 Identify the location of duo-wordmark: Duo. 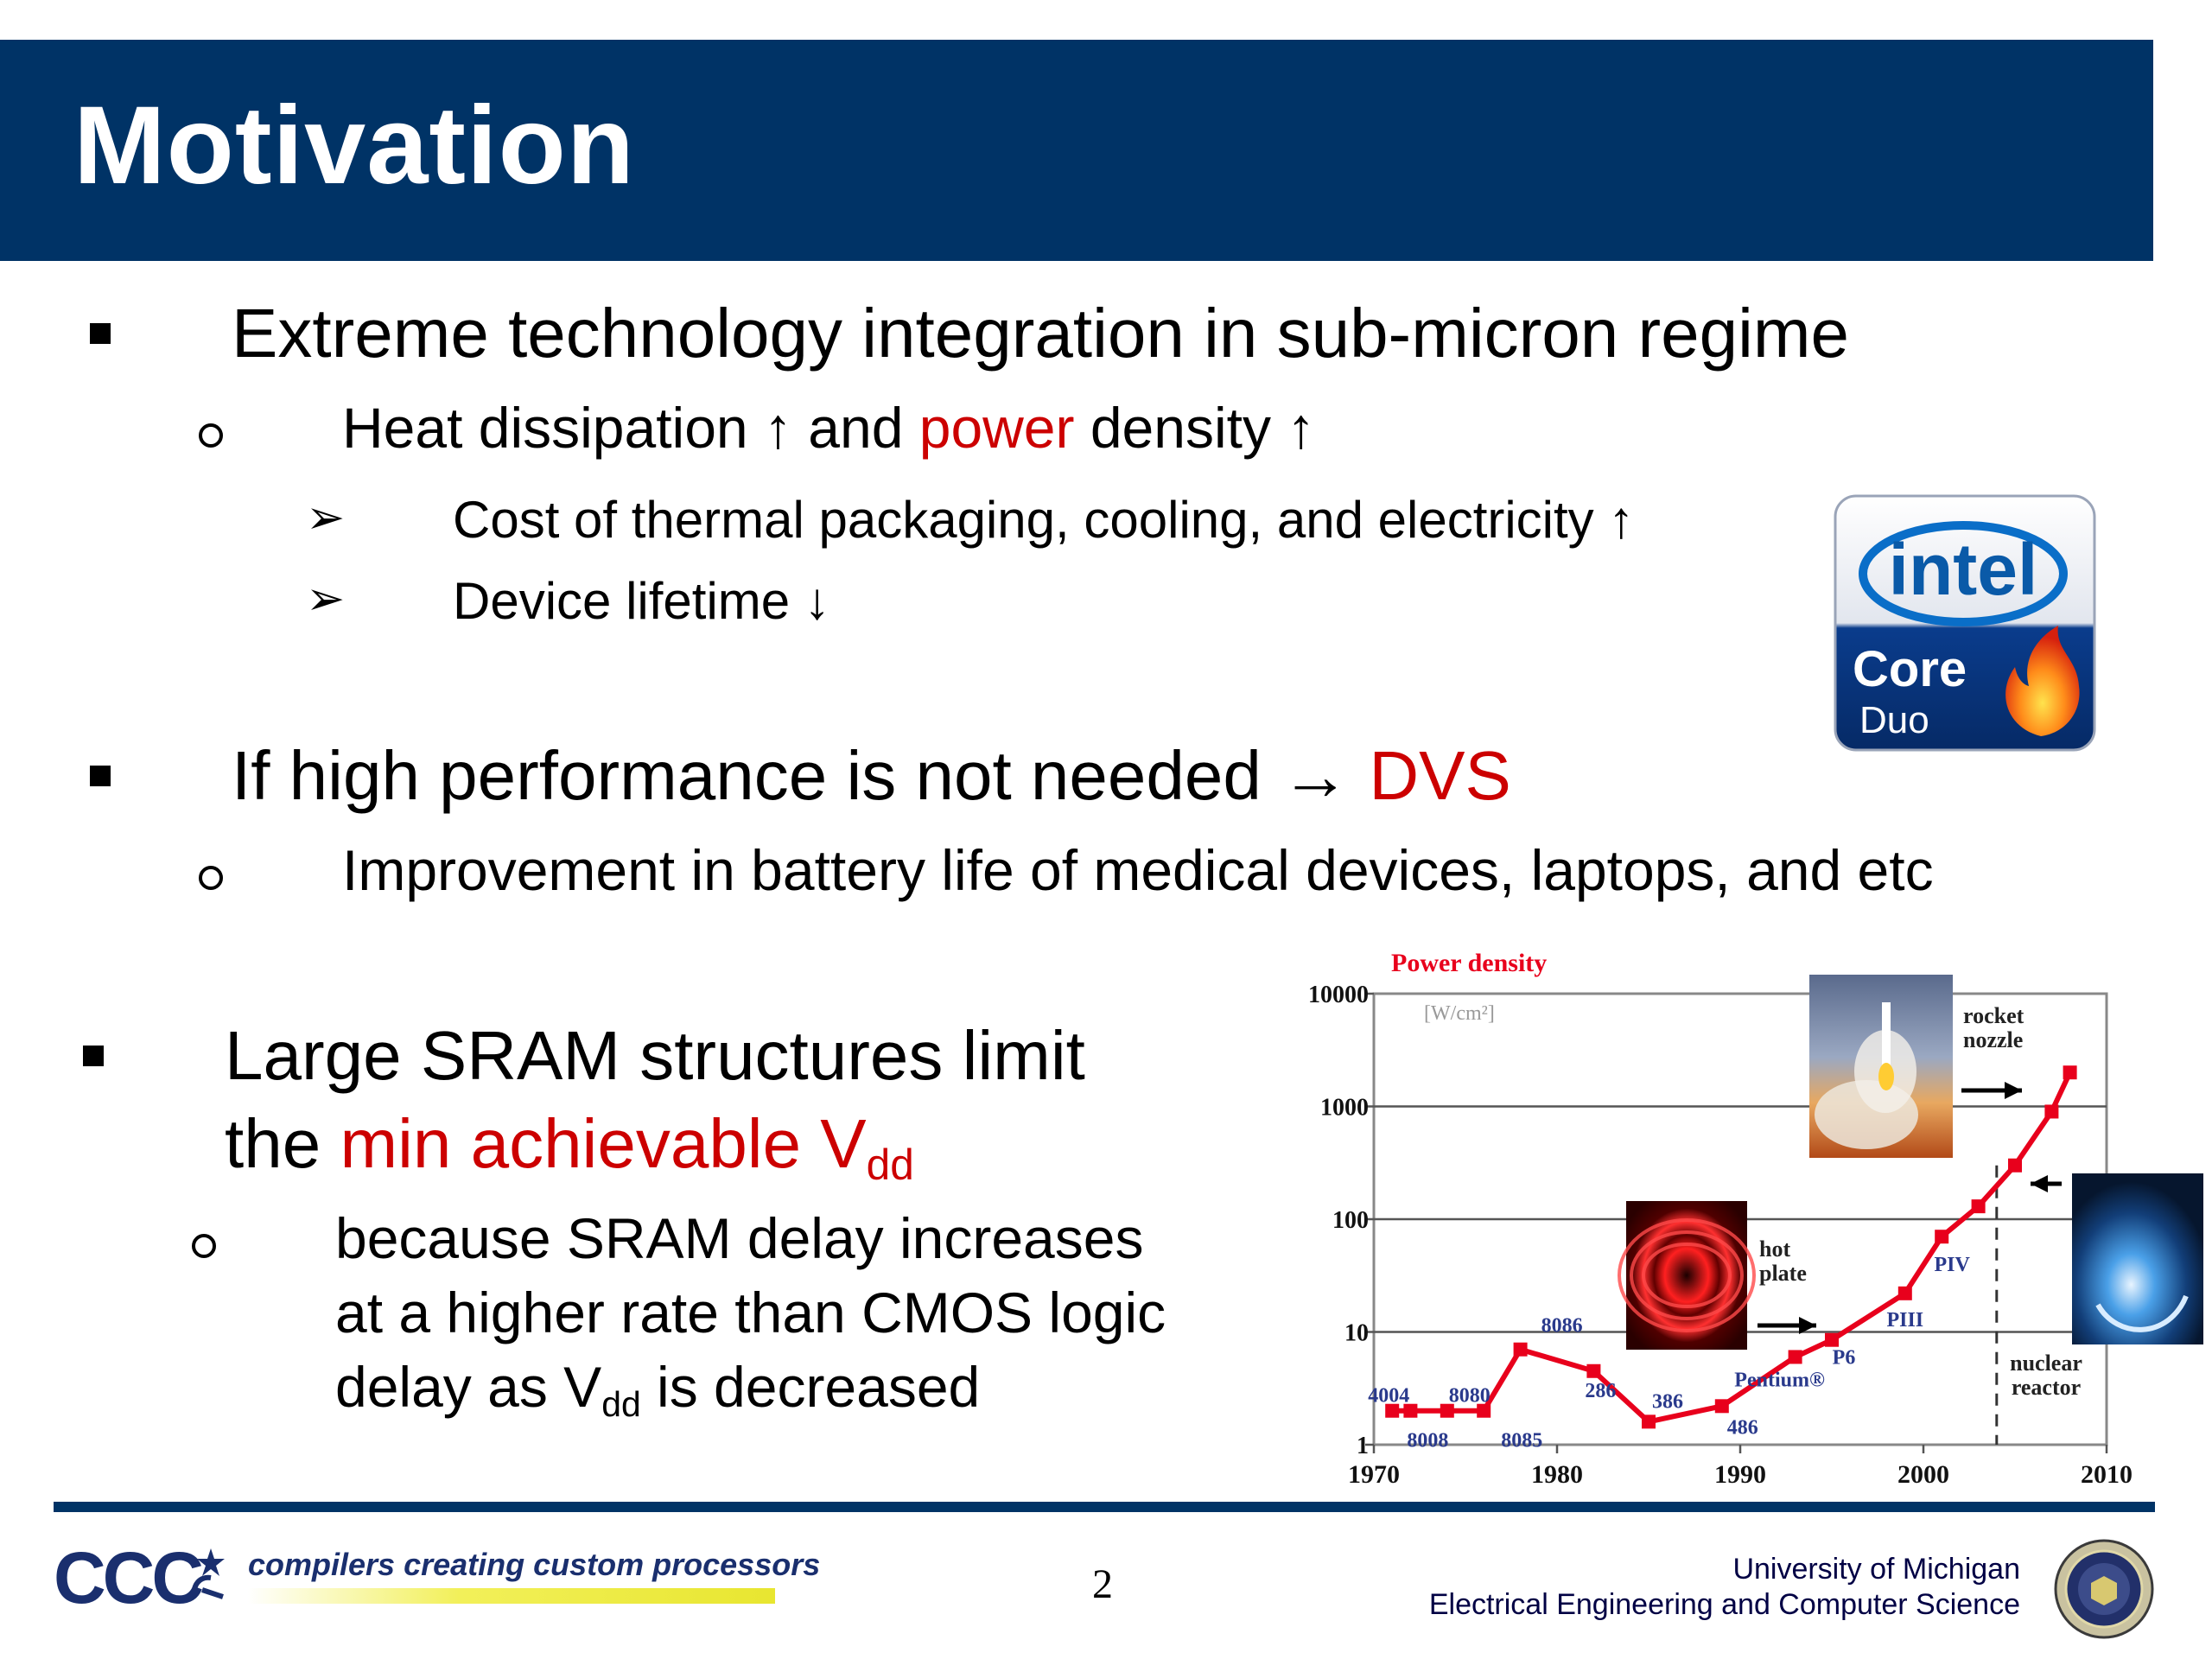
(1894, 720).